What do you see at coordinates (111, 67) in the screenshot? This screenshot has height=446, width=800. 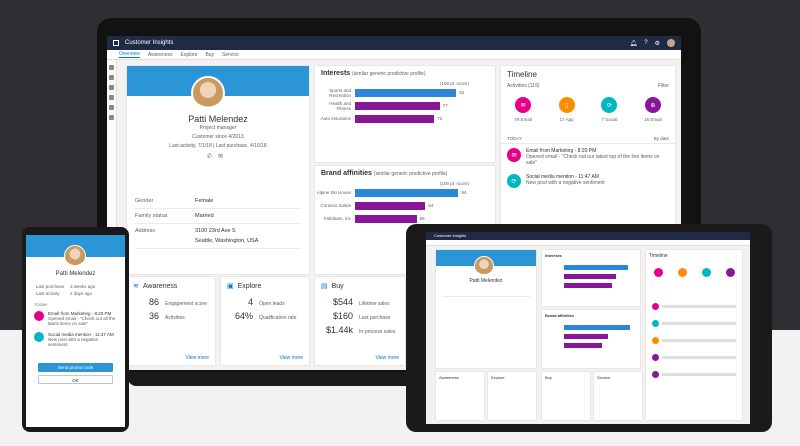 I see `home-icon` at bounding box center [111, 67].